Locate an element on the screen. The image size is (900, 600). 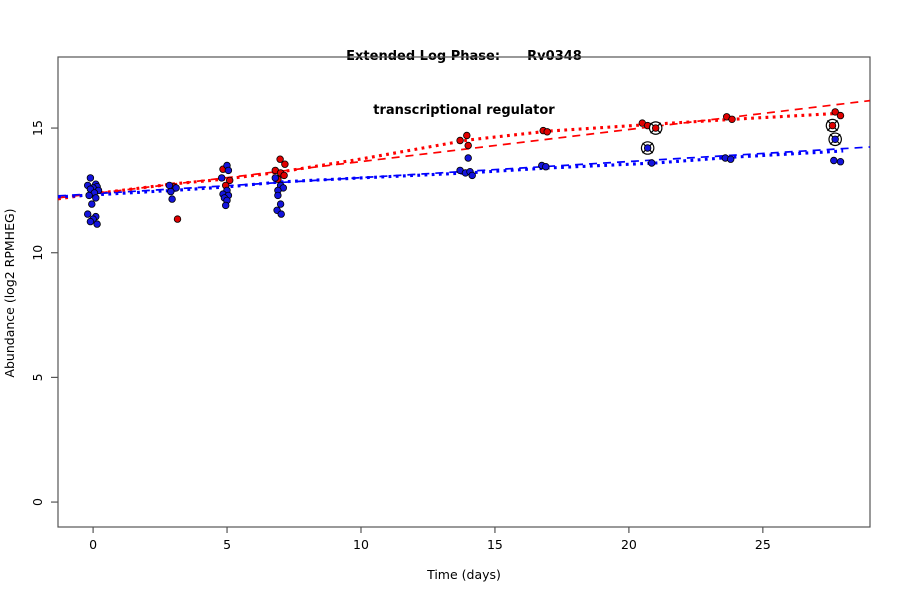
y-tick-label: 5 is located at coordinates (37, 377).